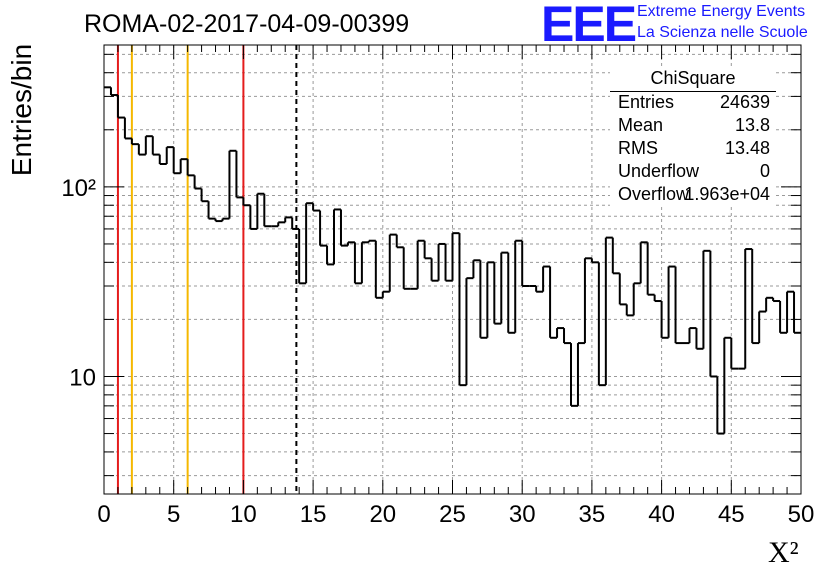 The image size is (836, 572). I want to click on stat-label: Entries, so click(646, 102).